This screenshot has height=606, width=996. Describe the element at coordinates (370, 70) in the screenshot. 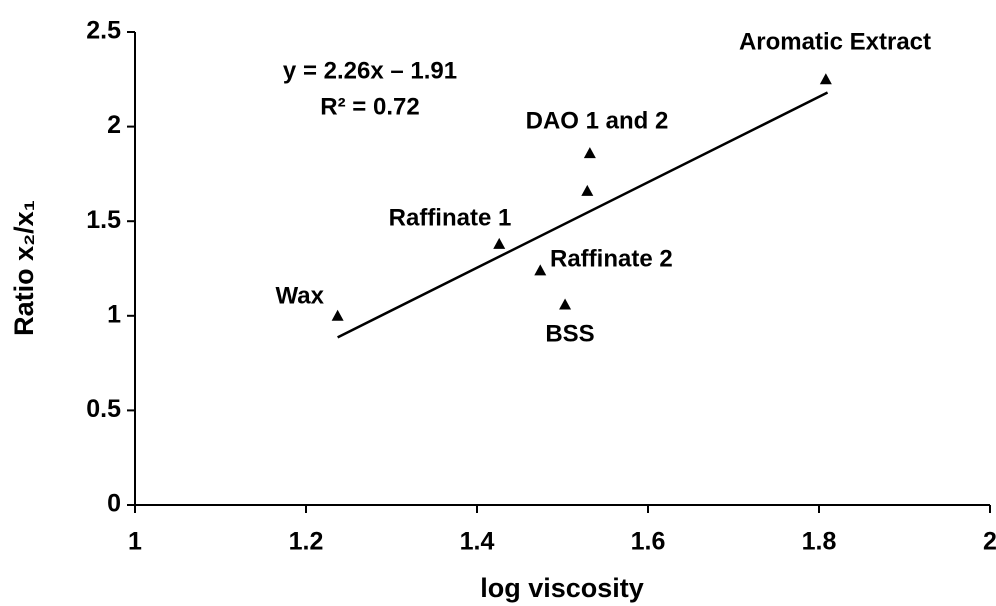

I see `annotation: y = 2.26x – 1.91` at that location.